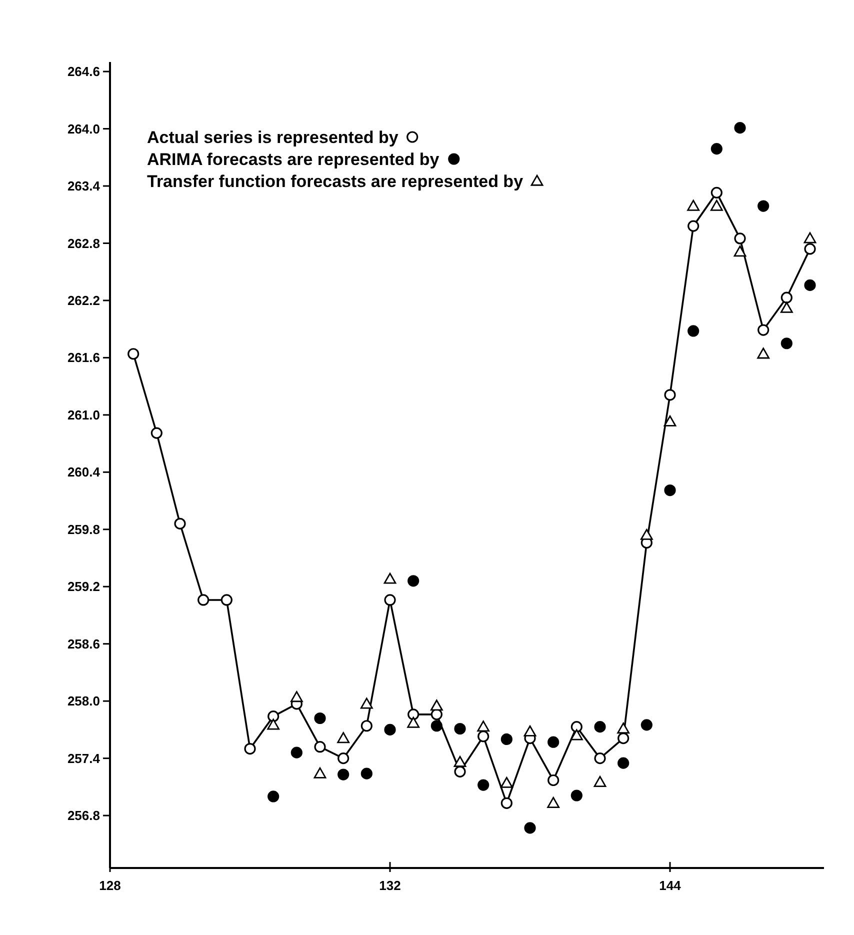 The image size is (854, 935). Describe the element at coordinates (390, 885) in the screenshot. I see `x-tick-label: 132` at that location.